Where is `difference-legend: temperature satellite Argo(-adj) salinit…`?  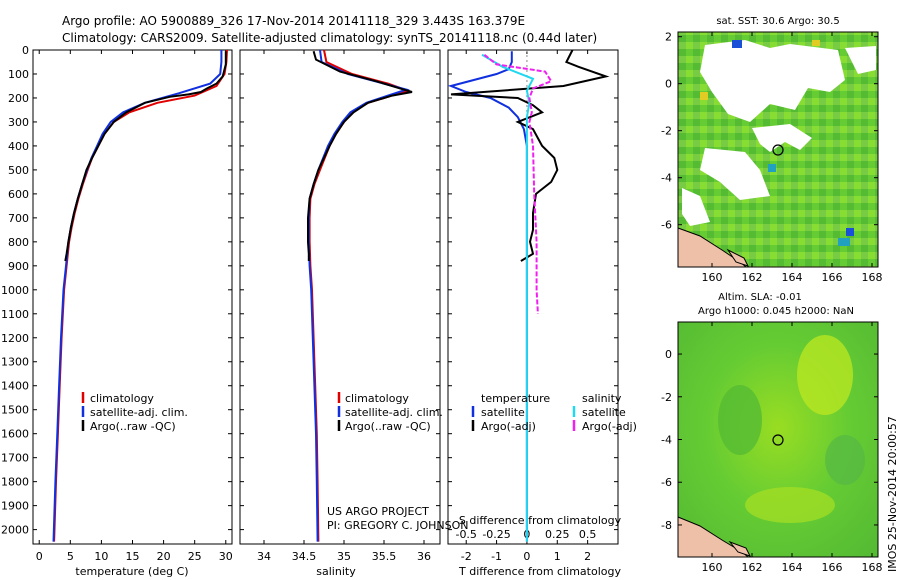
difference-legend: temperature satellite Argo(-adj) salinit… is located at coordinates (554, 412).